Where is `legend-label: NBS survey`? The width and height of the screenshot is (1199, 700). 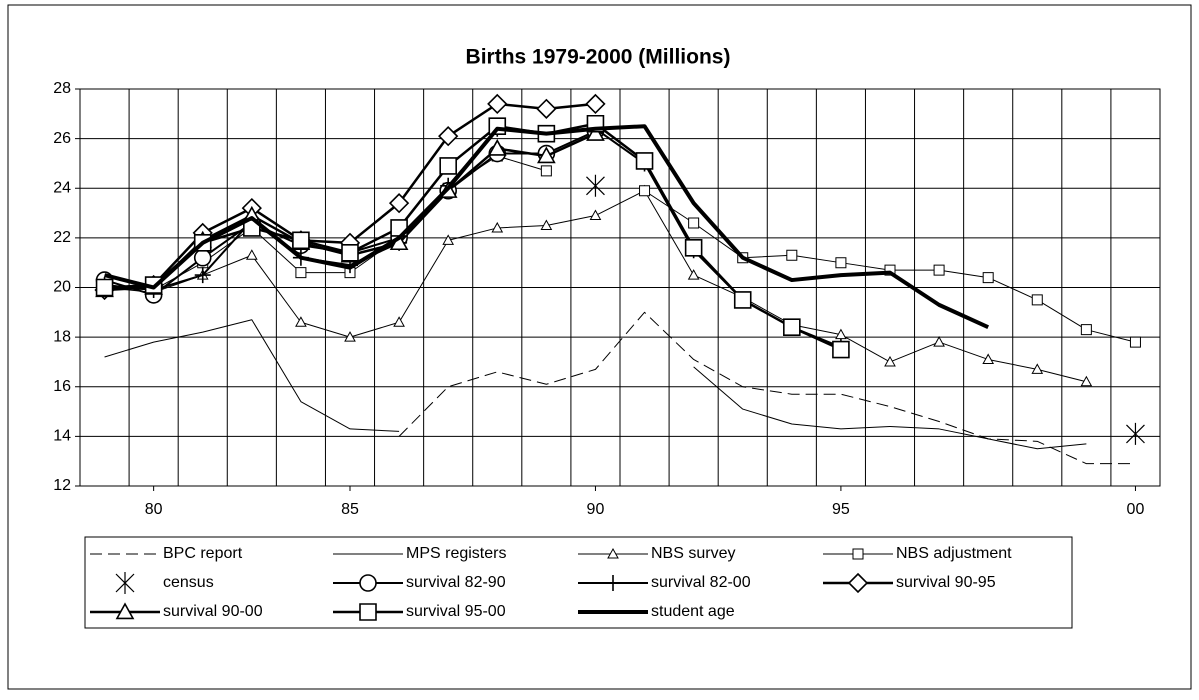
legend-label: NBS survey is located at coordinates (693, 553).